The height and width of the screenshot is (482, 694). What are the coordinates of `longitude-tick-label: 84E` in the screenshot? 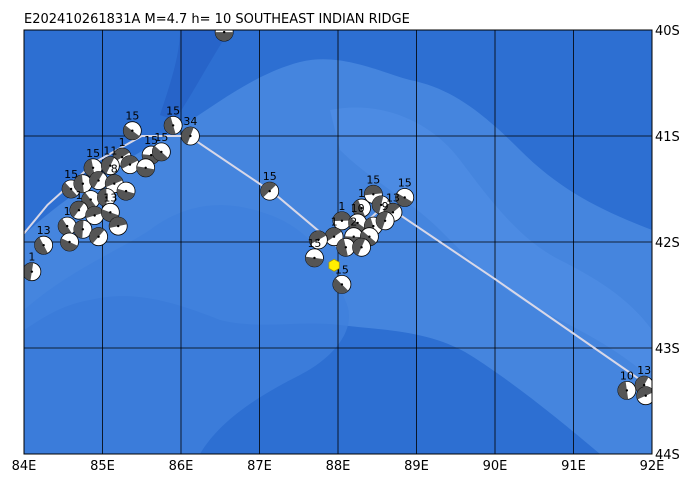 It's located at (24, 466).